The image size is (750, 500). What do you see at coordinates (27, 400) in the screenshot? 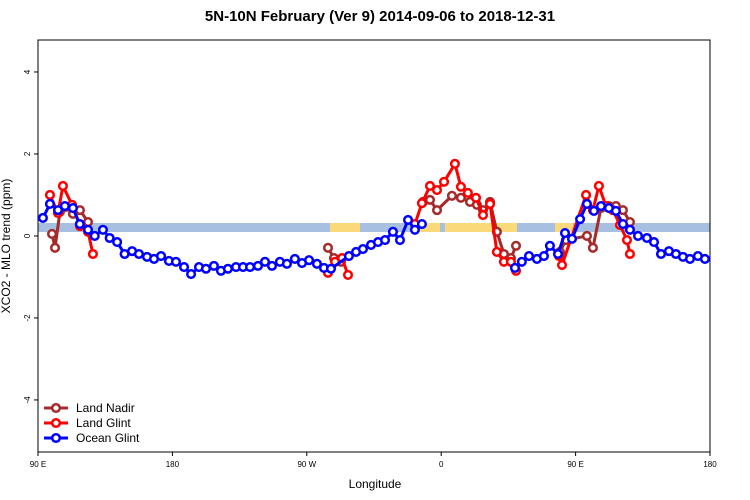
I see `y-tick-label: -4` at bounding box center [27, 400].